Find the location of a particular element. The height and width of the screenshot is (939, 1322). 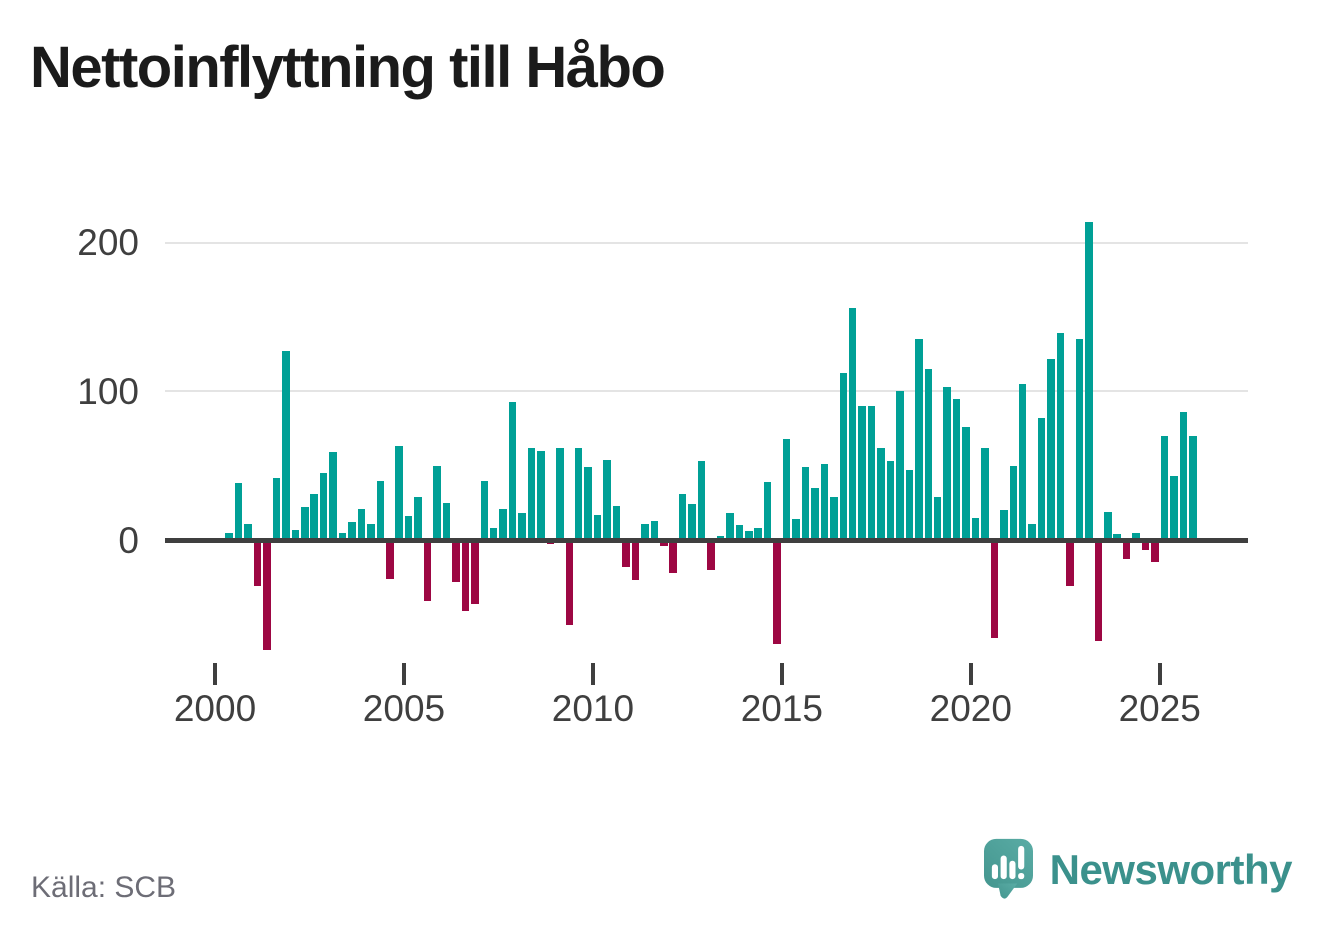

x-axis-label: 2025 is located at coordinates (1159, 708).